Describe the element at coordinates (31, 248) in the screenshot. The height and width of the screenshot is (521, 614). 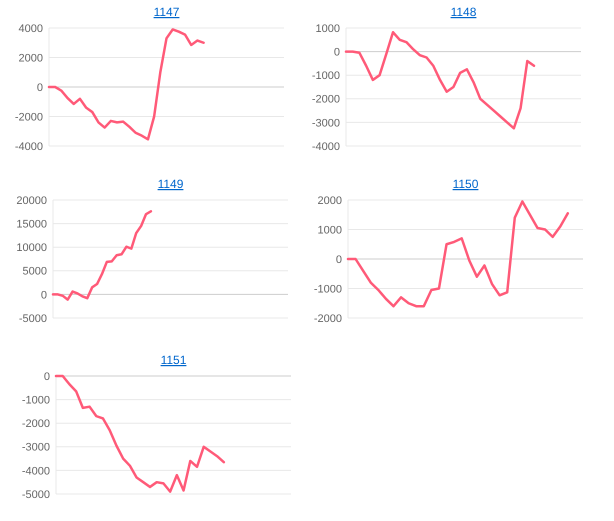
I see `y-tick-label: 10000` at that location.